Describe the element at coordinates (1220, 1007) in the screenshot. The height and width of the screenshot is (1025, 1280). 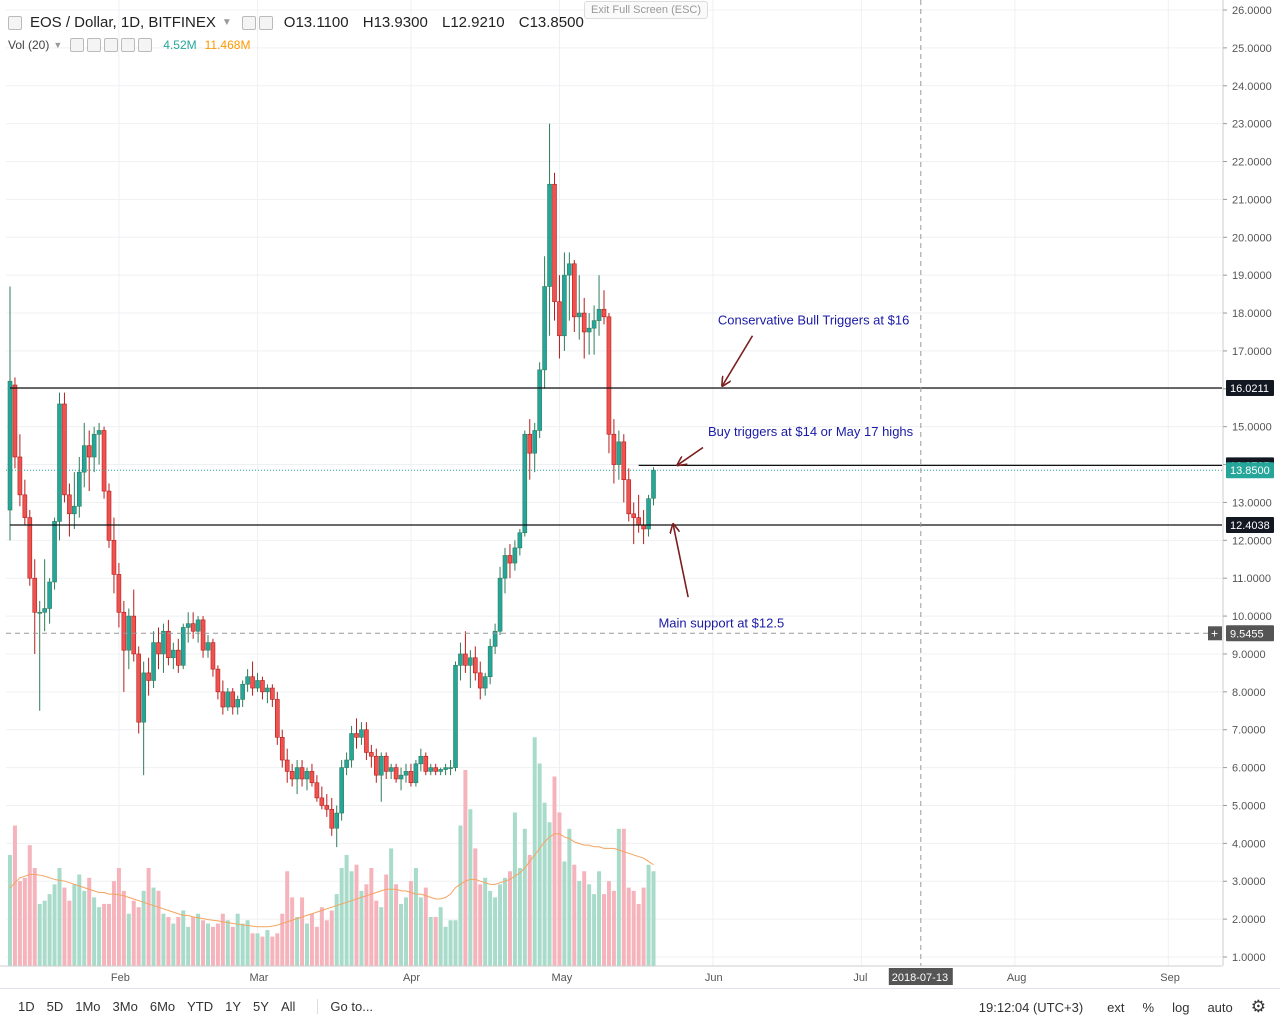
I see `auto-toggle: auto` at that location.